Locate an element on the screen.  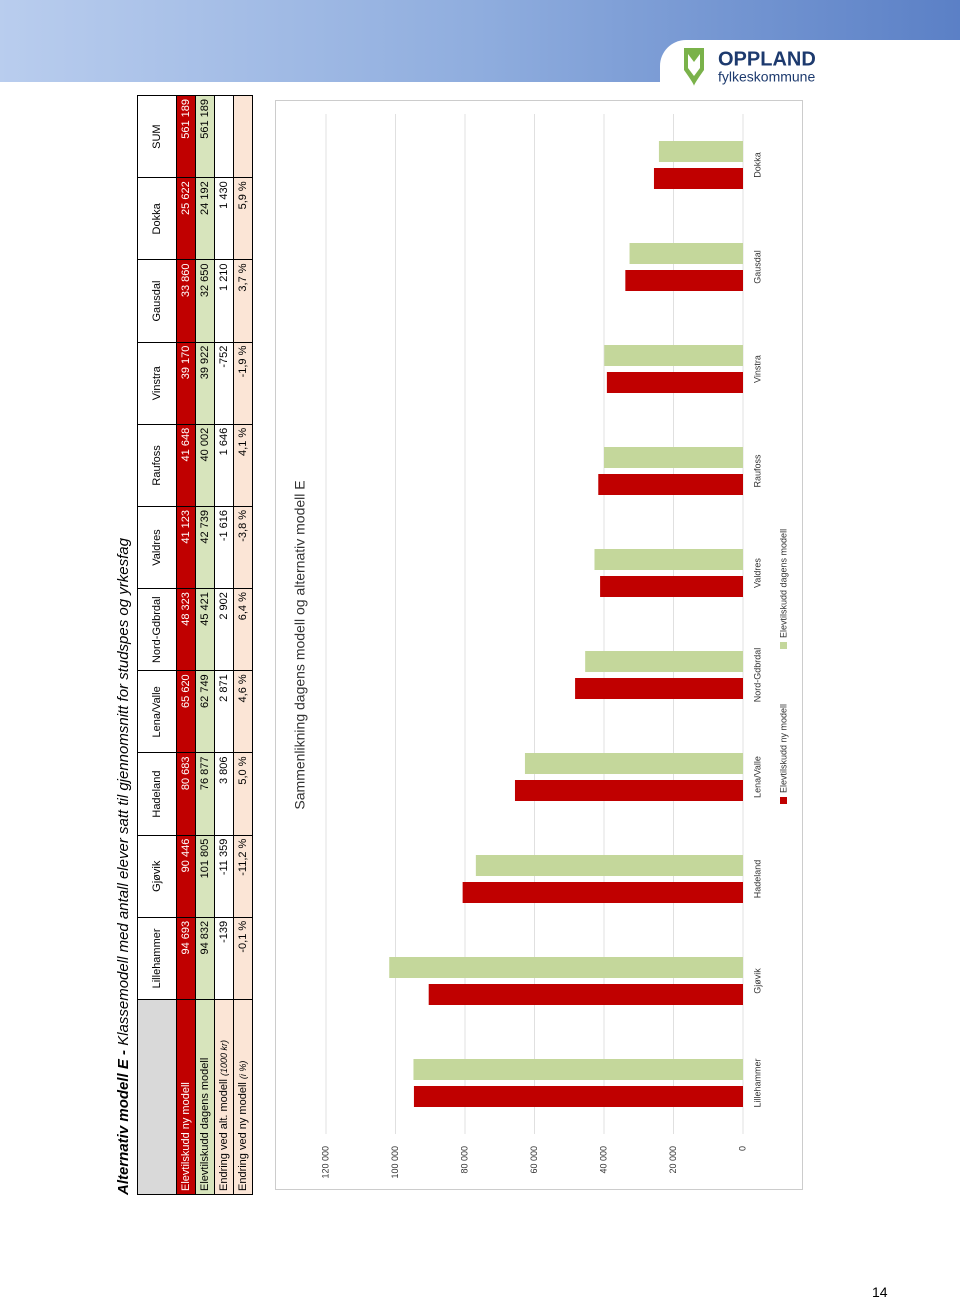
heading-bold: Alternativ modell E - is located at coordinates (123, 1120).